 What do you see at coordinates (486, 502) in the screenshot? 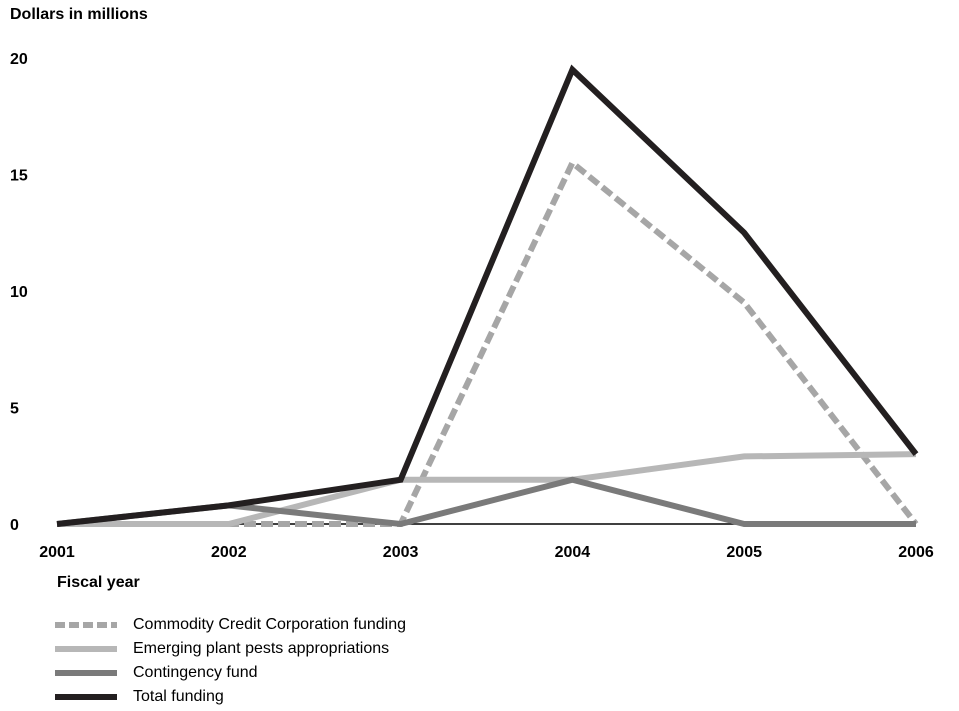
I see `series-line-contingency` at bounding box center [486, 502].